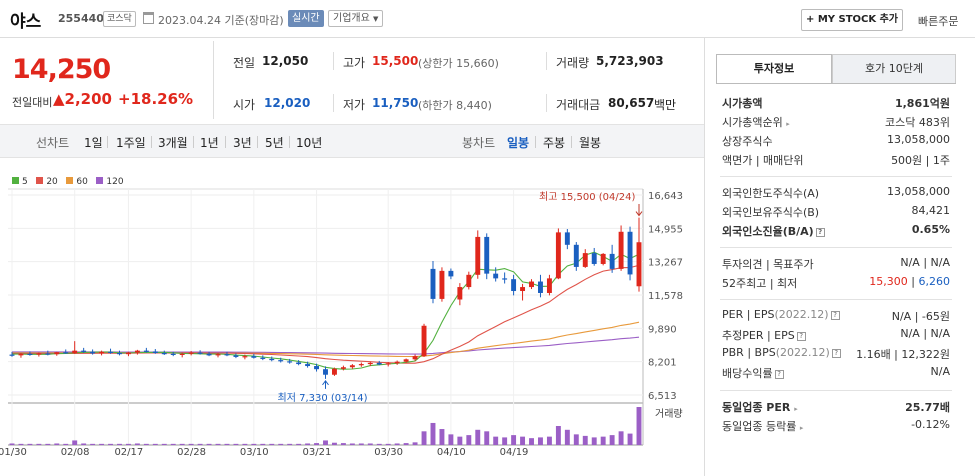 This screenshot has height=476, width=975. Describe the element at coordinates (518, 143) in the screenshot. I see `candle-daily: 일봉` at that location.